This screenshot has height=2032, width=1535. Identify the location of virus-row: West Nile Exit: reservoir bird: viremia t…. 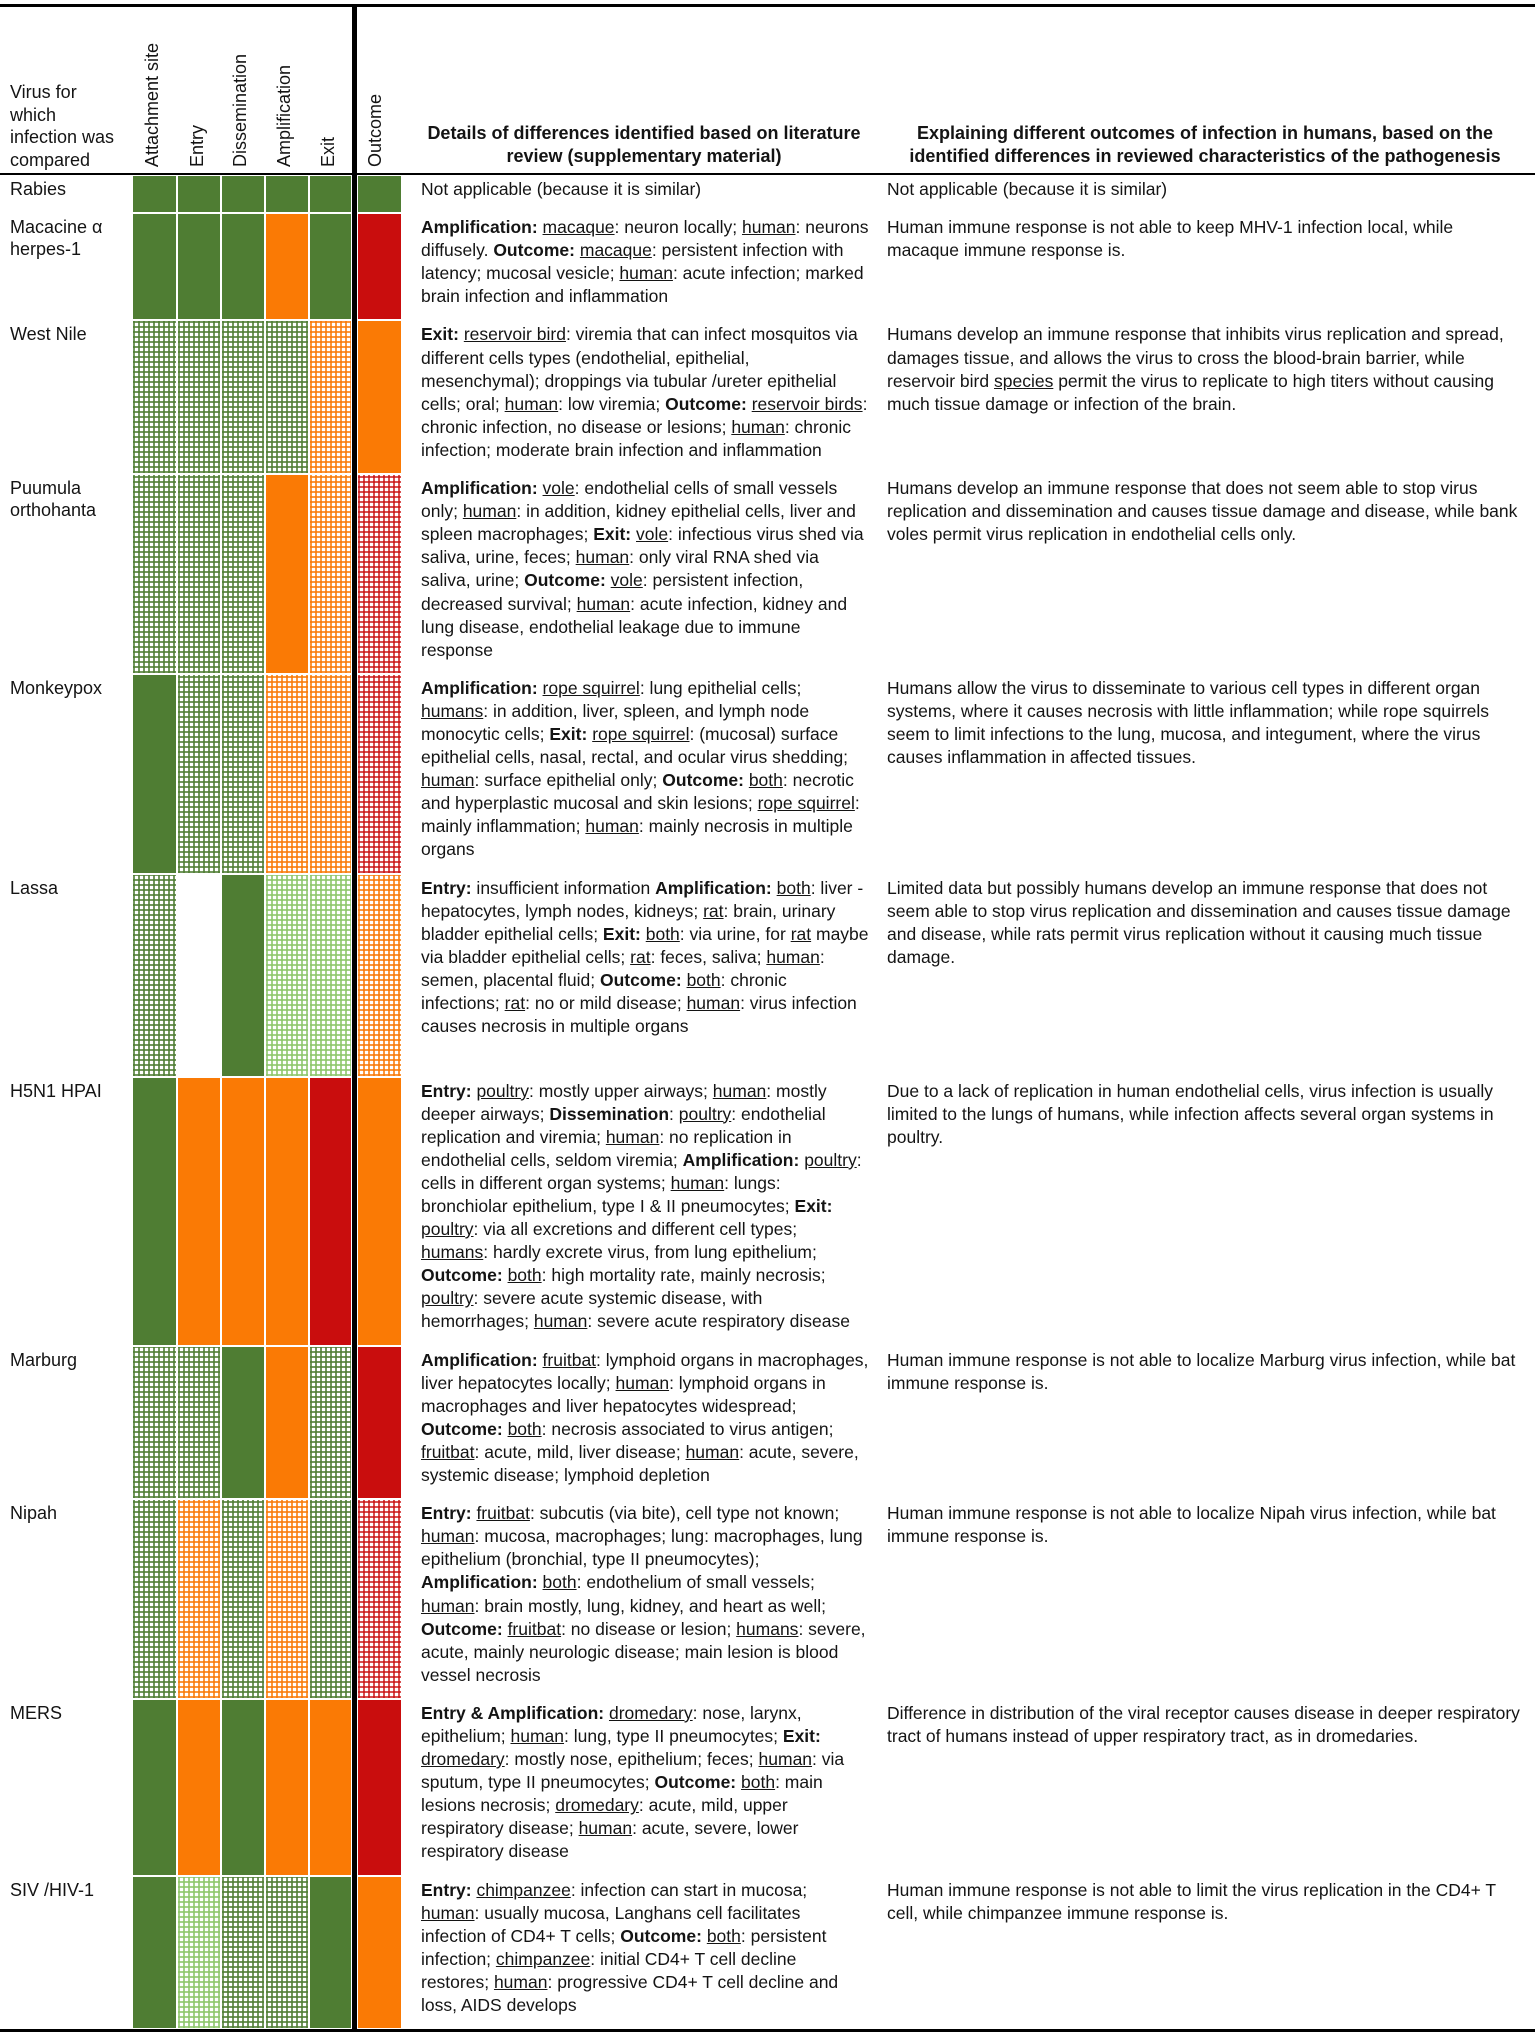
(767, 397).